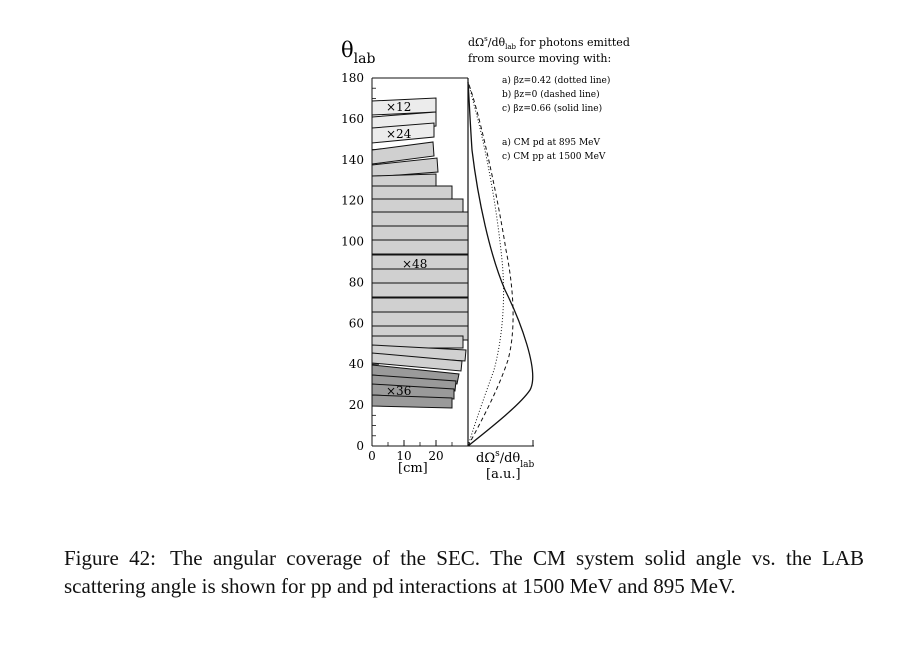  I want to click on right-axis-label: dΩs/dθlab, so click(505, 459).